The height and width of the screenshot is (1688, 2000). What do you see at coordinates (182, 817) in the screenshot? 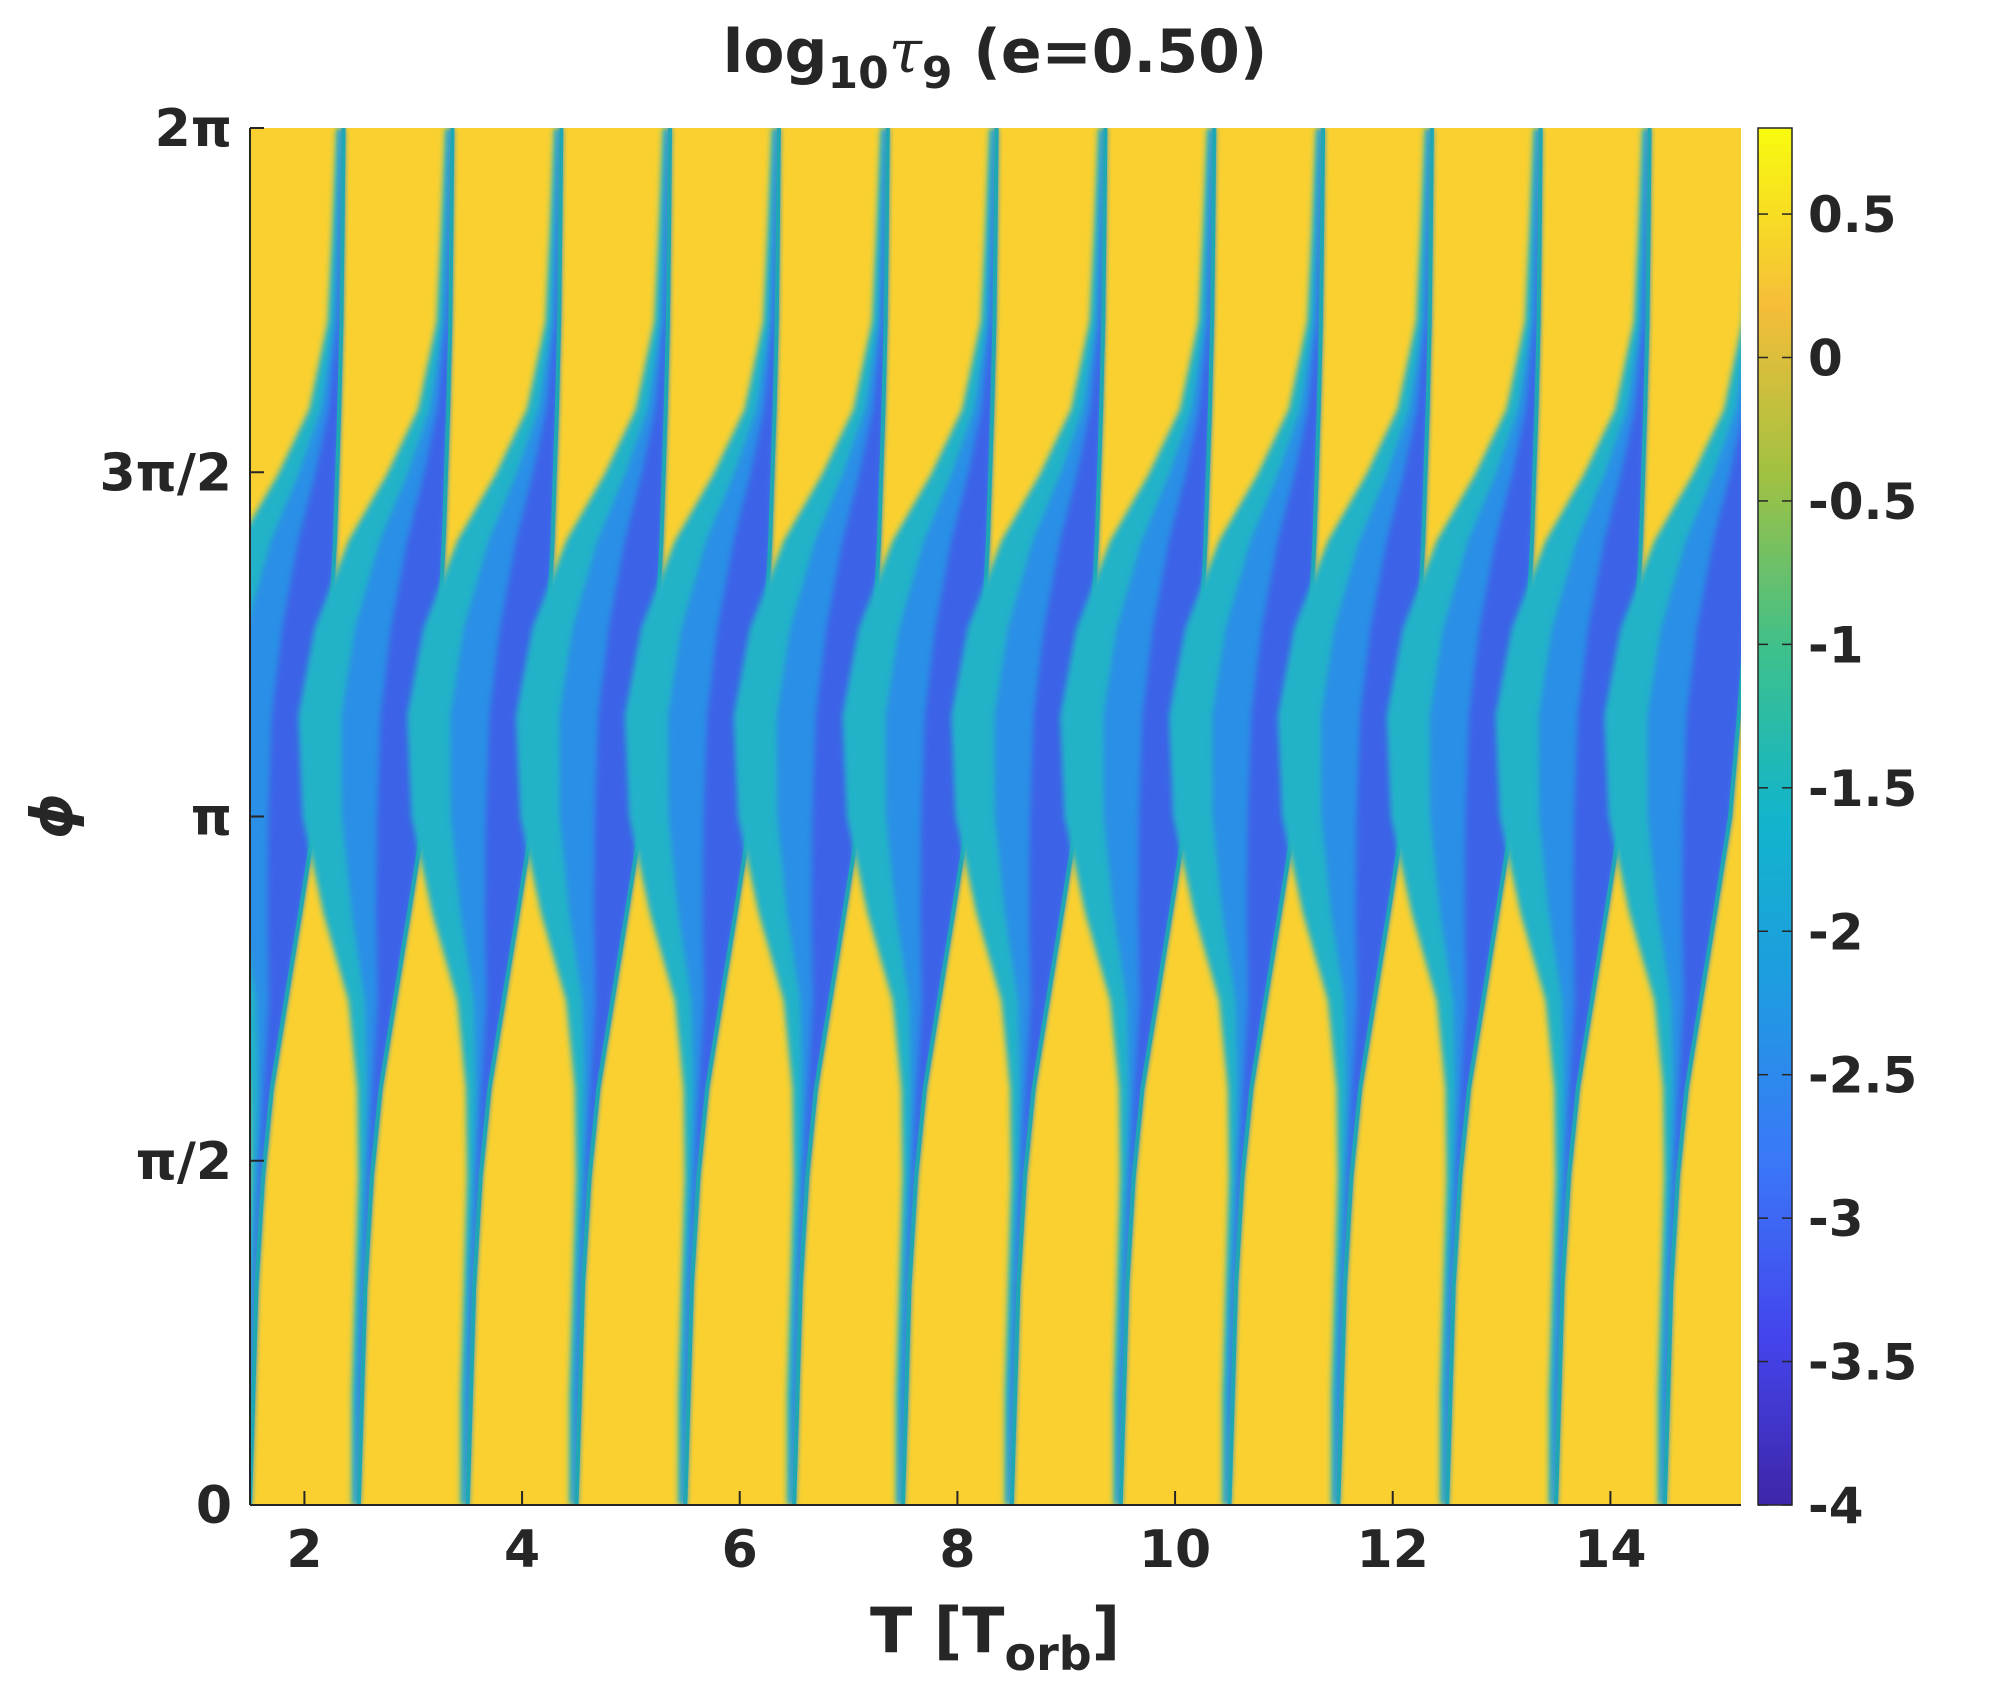
I see `y-ticks: 0 π/2 π 3π/2 2π` at bounding box center [182, 817].